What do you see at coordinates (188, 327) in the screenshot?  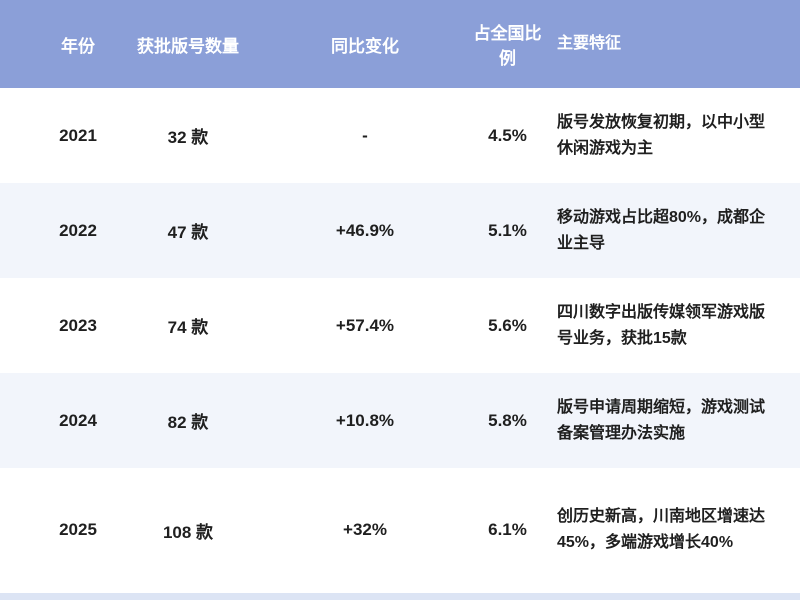 I see `cell-count: 74 款` at bounding box center [188, 327].